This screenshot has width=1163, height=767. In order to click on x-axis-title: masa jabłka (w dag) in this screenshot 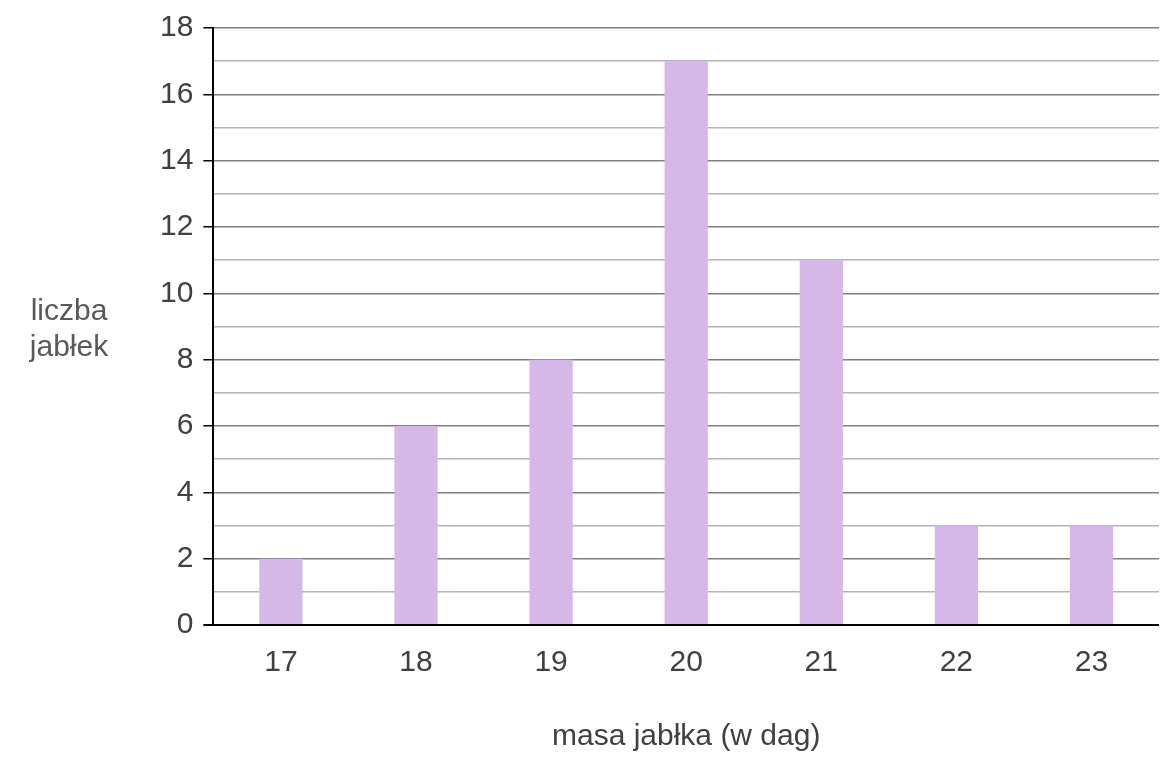, I will do `click(686, 735)`.